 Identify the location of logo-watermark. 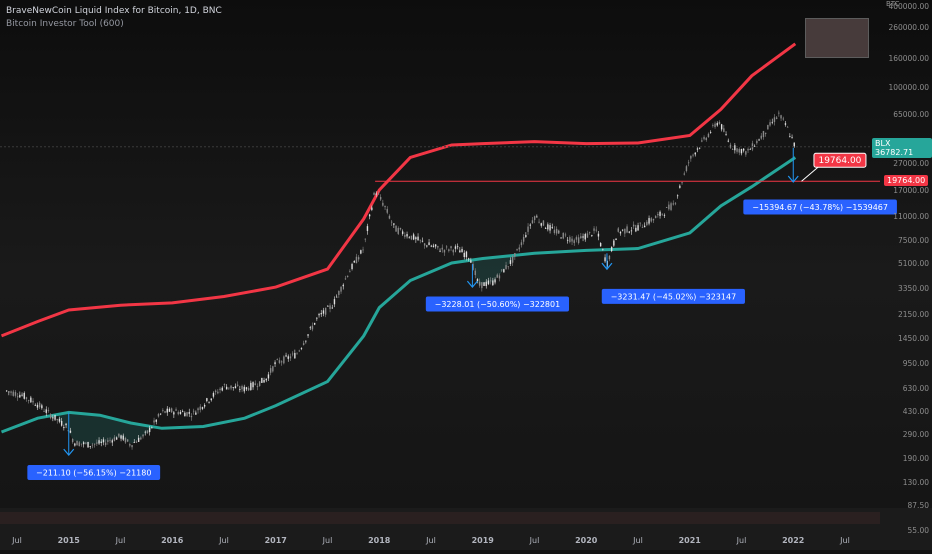
(837, 38).